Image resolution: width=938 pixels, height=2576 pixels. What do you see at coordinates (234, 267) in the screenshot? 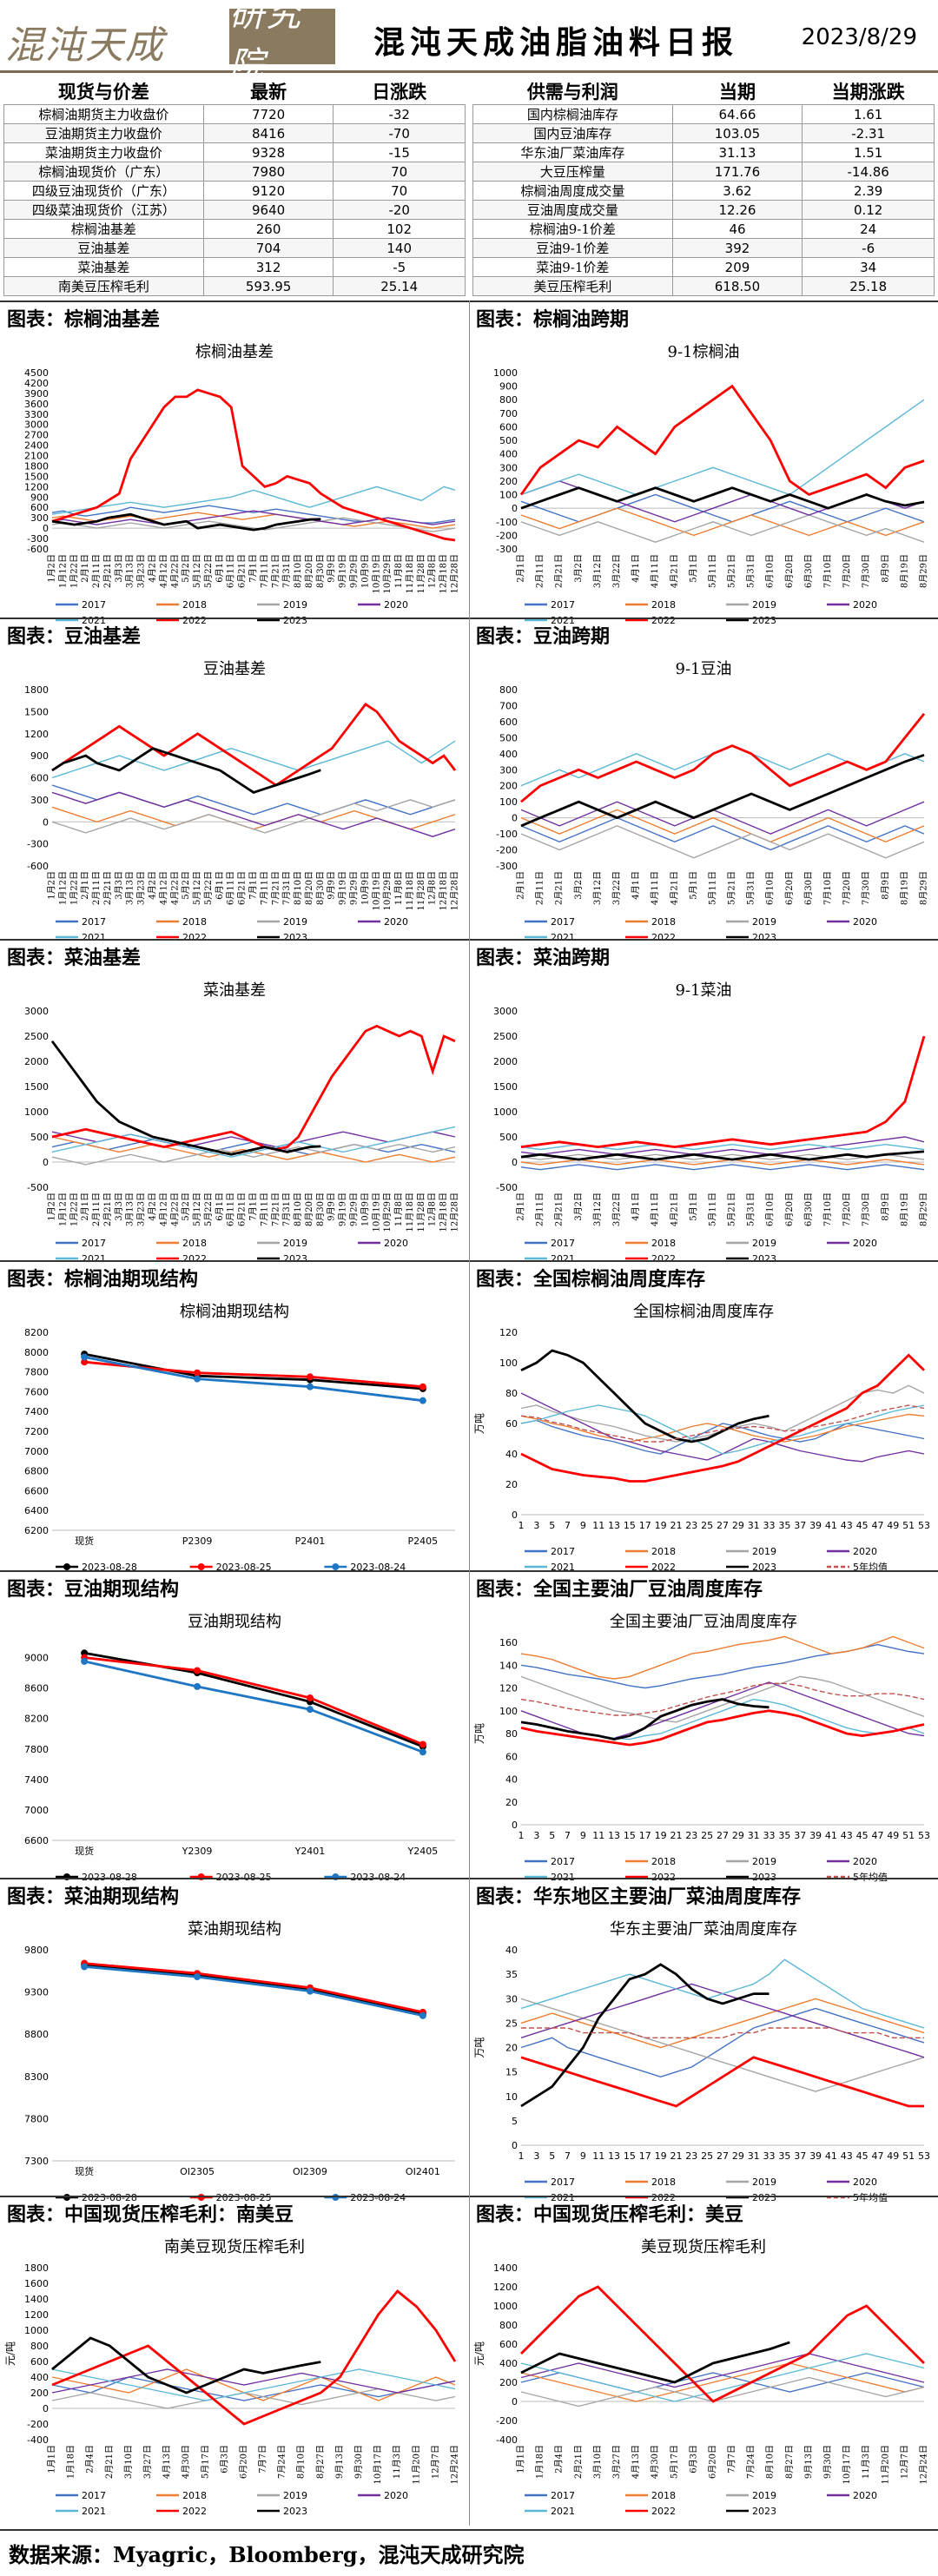
I see `table-row: 菜油基差 312 -5` at bounding box center [234, 267].